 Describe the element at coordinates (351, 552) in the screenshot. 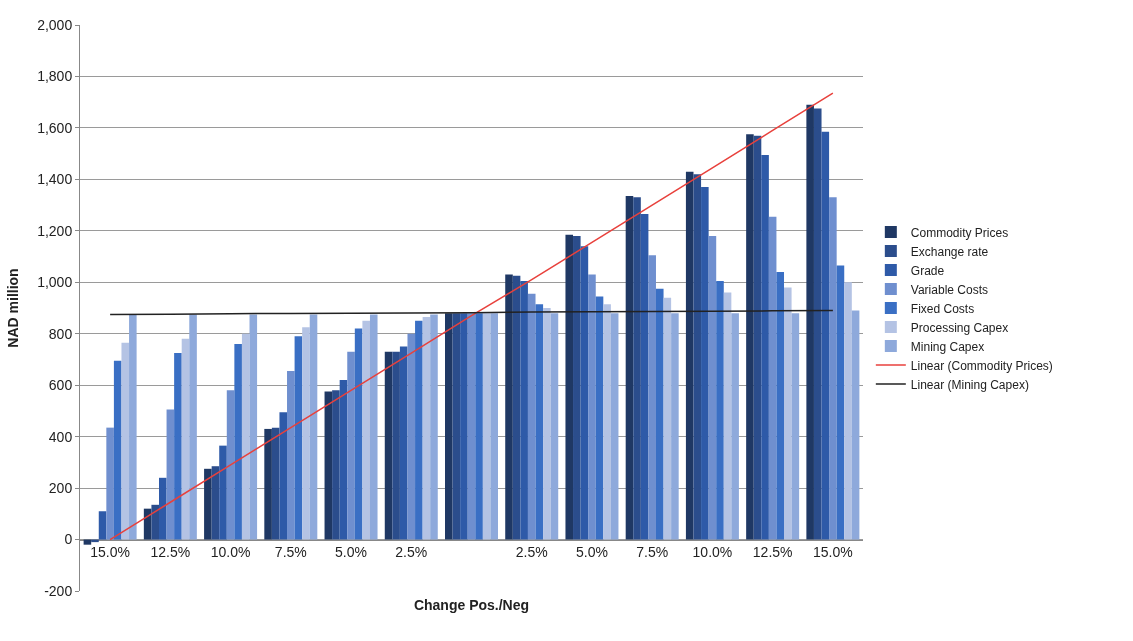

I see `x-tick-label: 5.0%` at that location.